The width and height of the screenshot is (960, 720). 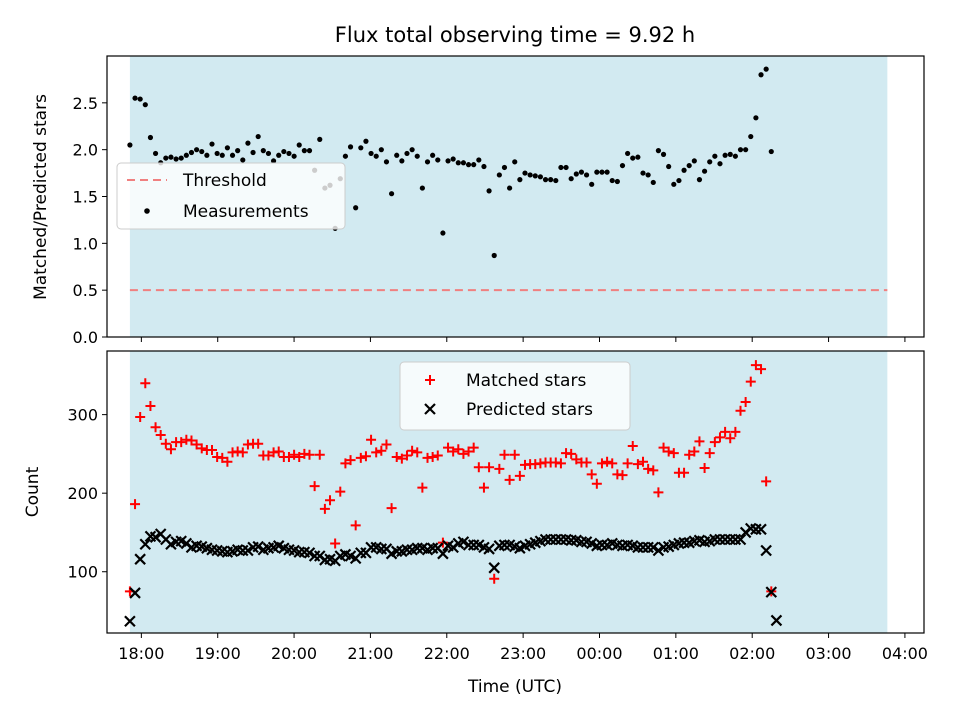 What do you see at coordinates (599, 653) in the screenshot?
I see `x-tick-label: 00:00` at bounding box center [599, 653].